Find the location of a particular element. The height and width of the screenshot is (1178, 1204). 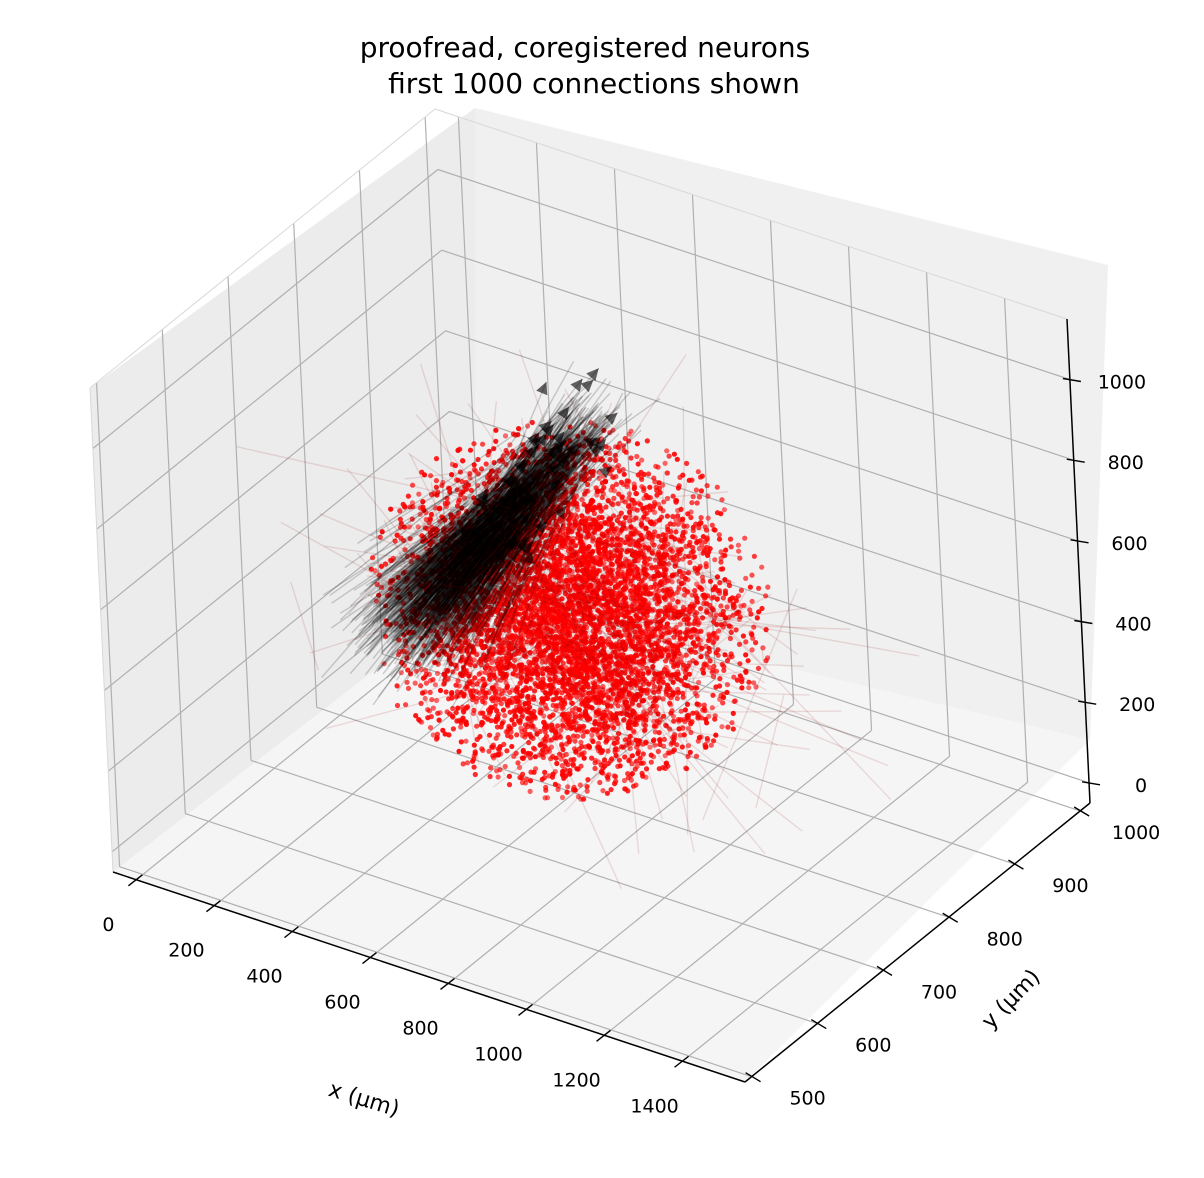

x-axis-line is located at coordinates (429, 977).